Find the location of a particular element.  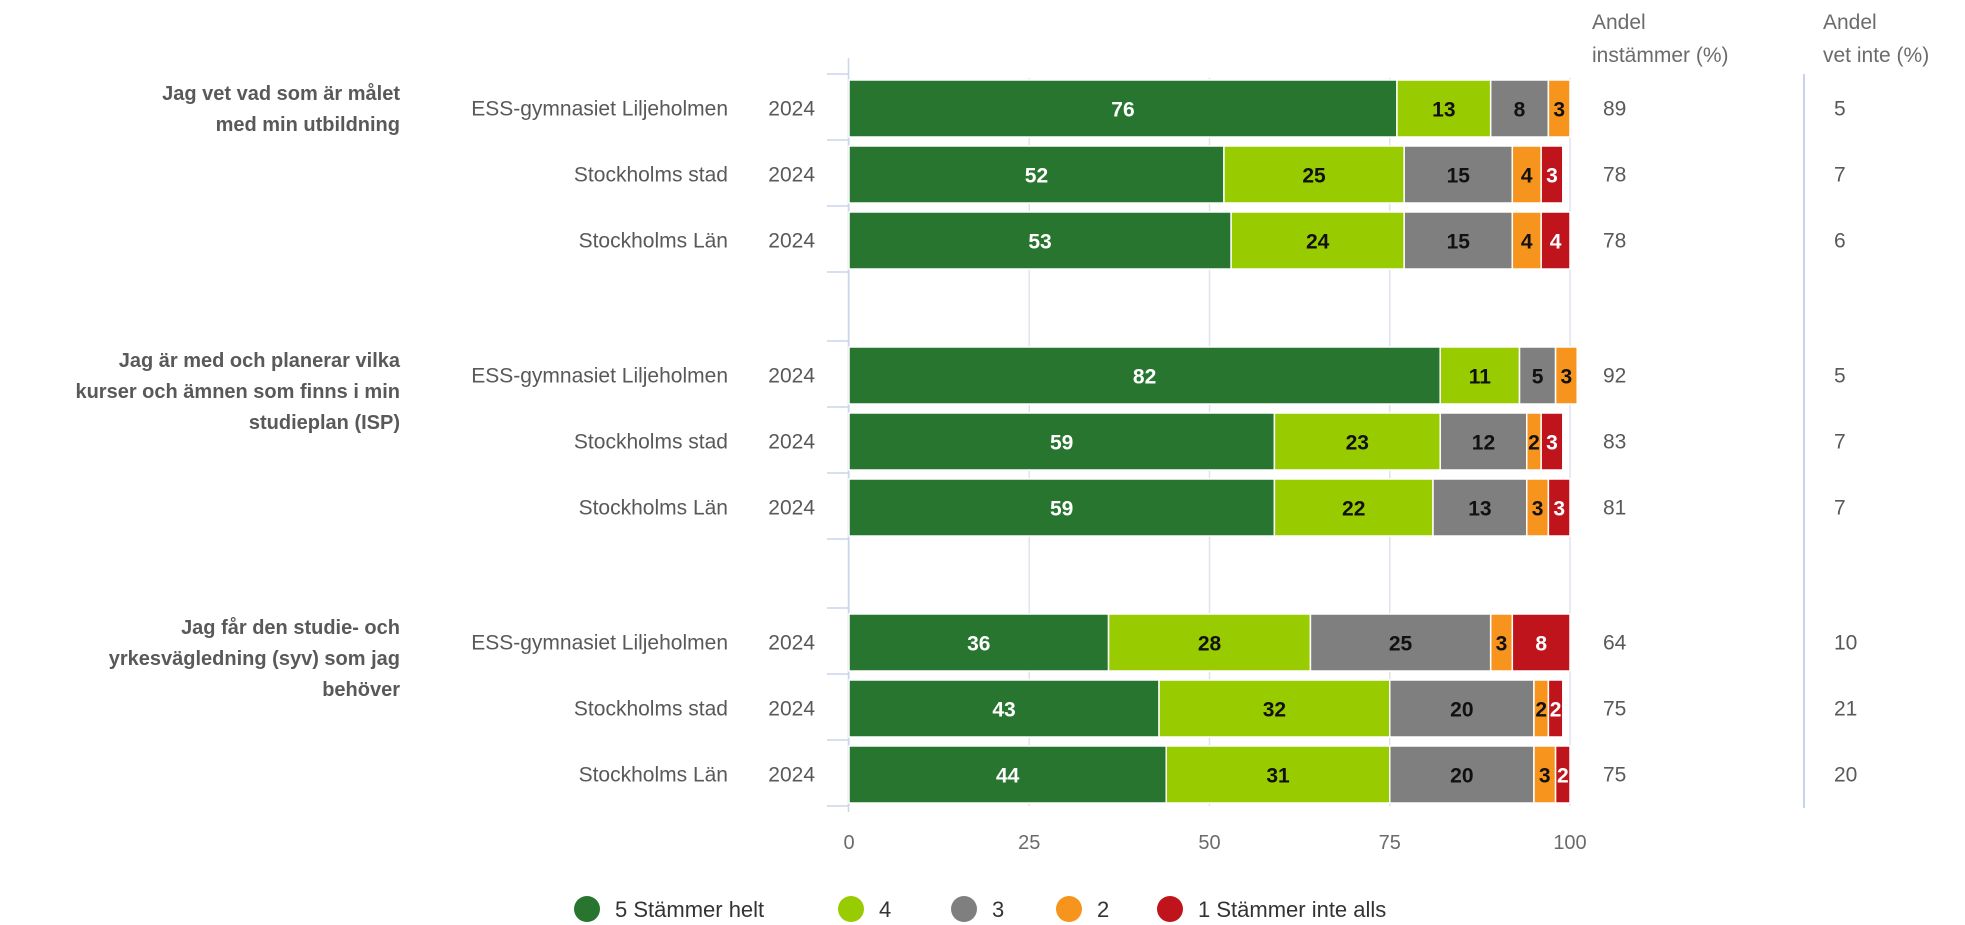

data-label: 8 is located at coordinates (1520, 110).